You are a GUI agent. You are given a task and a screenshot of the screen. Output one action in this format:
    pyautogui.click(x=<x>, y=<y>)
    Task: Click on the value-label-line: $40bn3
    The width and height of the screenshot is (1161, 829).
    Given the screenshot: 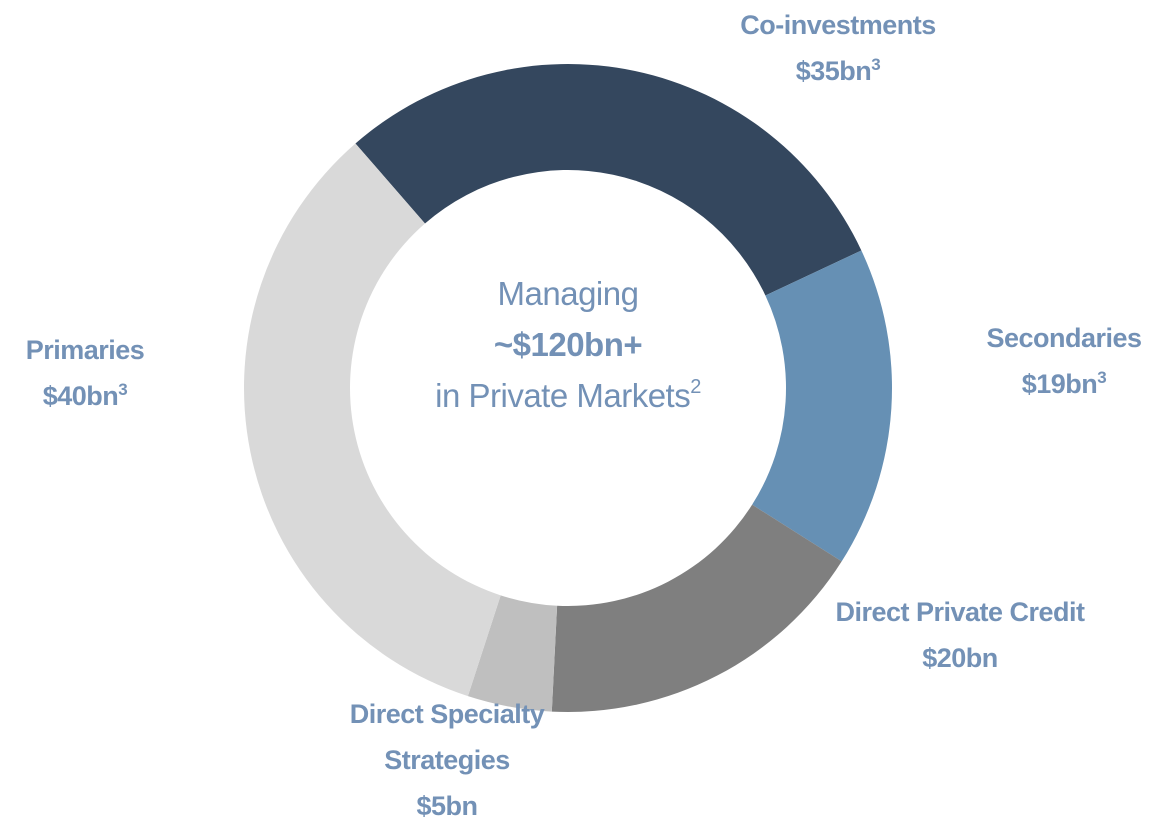 What is the action you would take?
    pyautogui.click(x=85, y=396)
    